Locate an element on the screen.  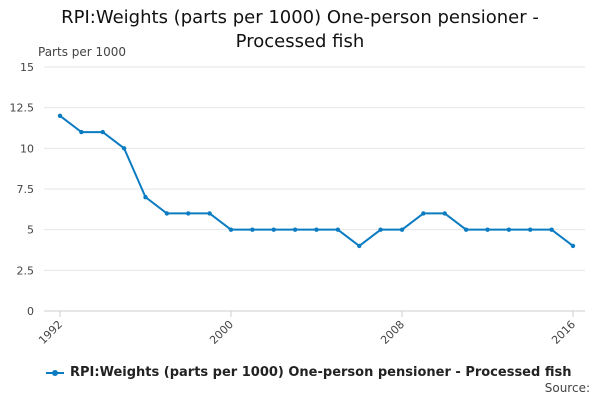
y-tick-label: 10 is located at coordinates (27, 148).